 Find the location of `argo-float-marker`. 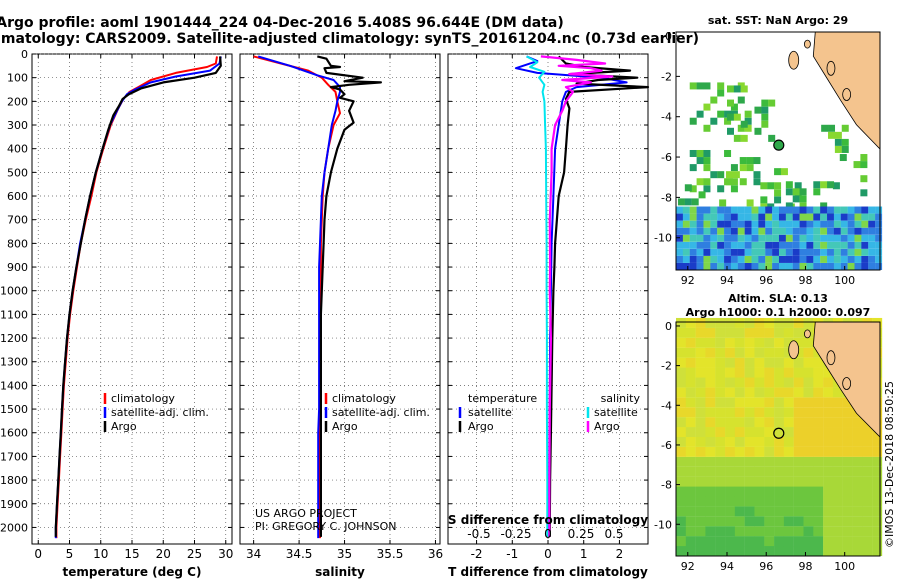

argo-float-marker is located at coordinates (779, 433).